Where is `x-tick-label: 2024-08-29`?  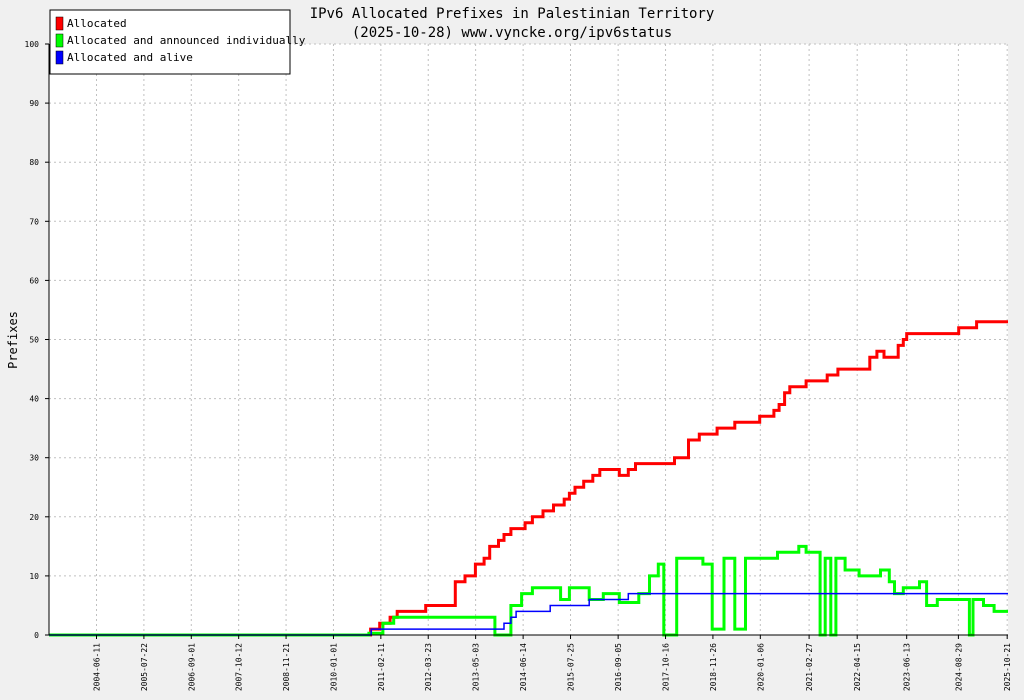
x-tick-label: 2024-08-29 is located at coordinates (958, 667).